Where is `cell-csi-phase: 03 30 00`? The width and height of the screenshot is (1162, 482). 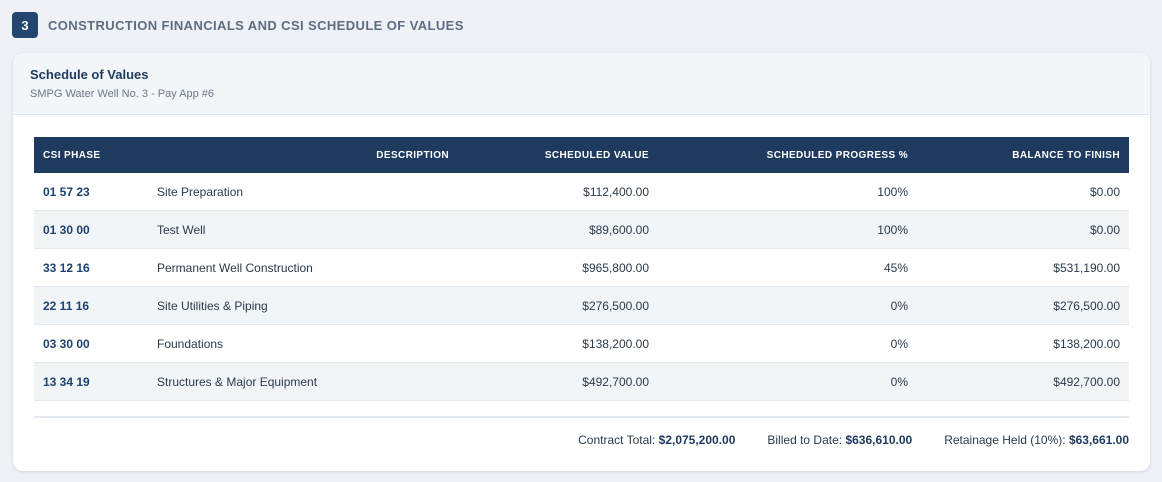
cell-csi-phase: 03 30 00 is located at coordinates (66, 343).